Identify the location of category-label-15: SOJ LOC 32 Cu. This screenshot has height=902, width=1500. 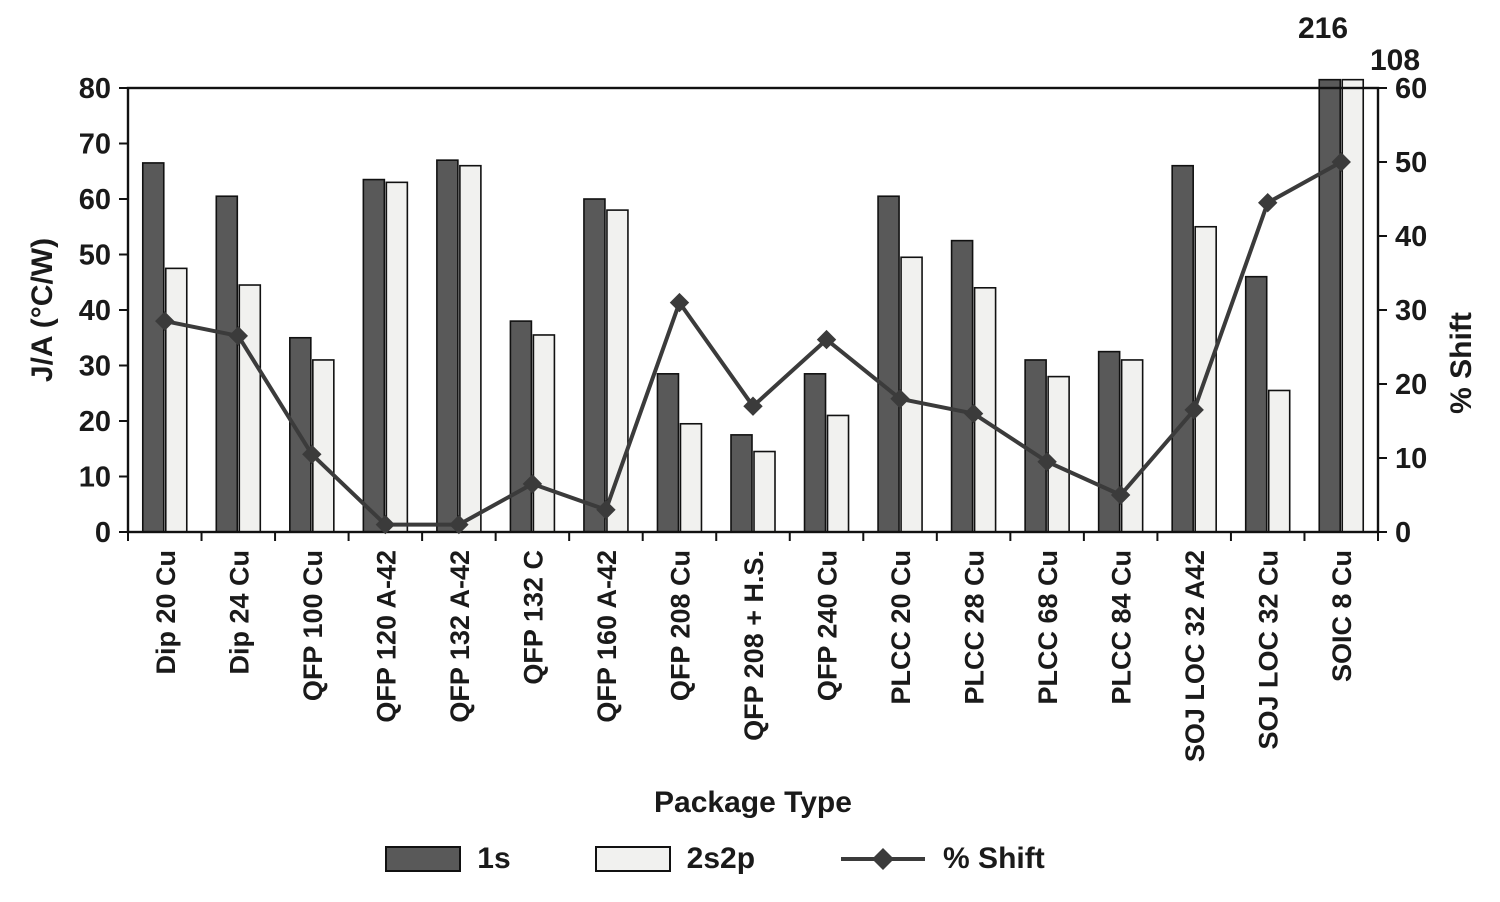
(1269, 650).